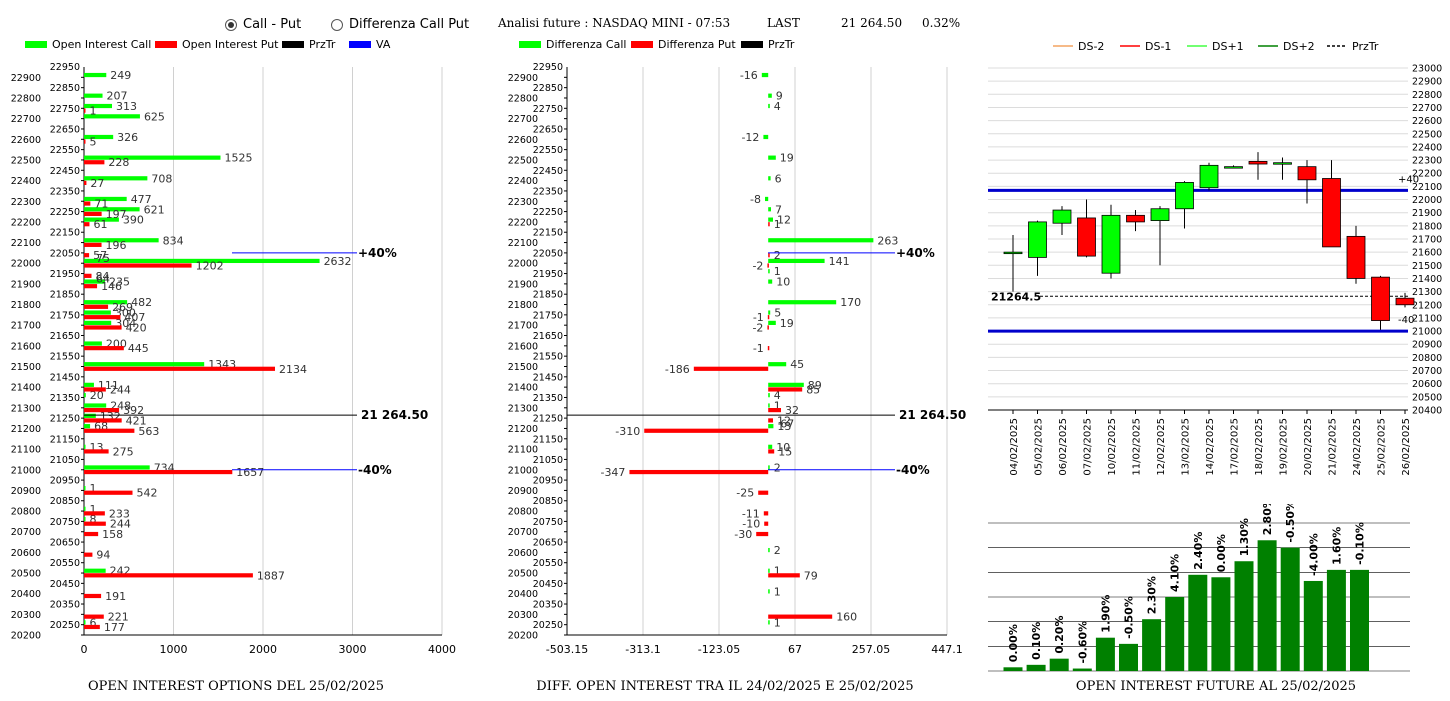 Image resolution: width=1450 pixels, height=701 pixels. What do you see at coordinates (1427, 187) in the screenshot?
I see `y-tick-label: 22100` at bounding box center [1427, 187].